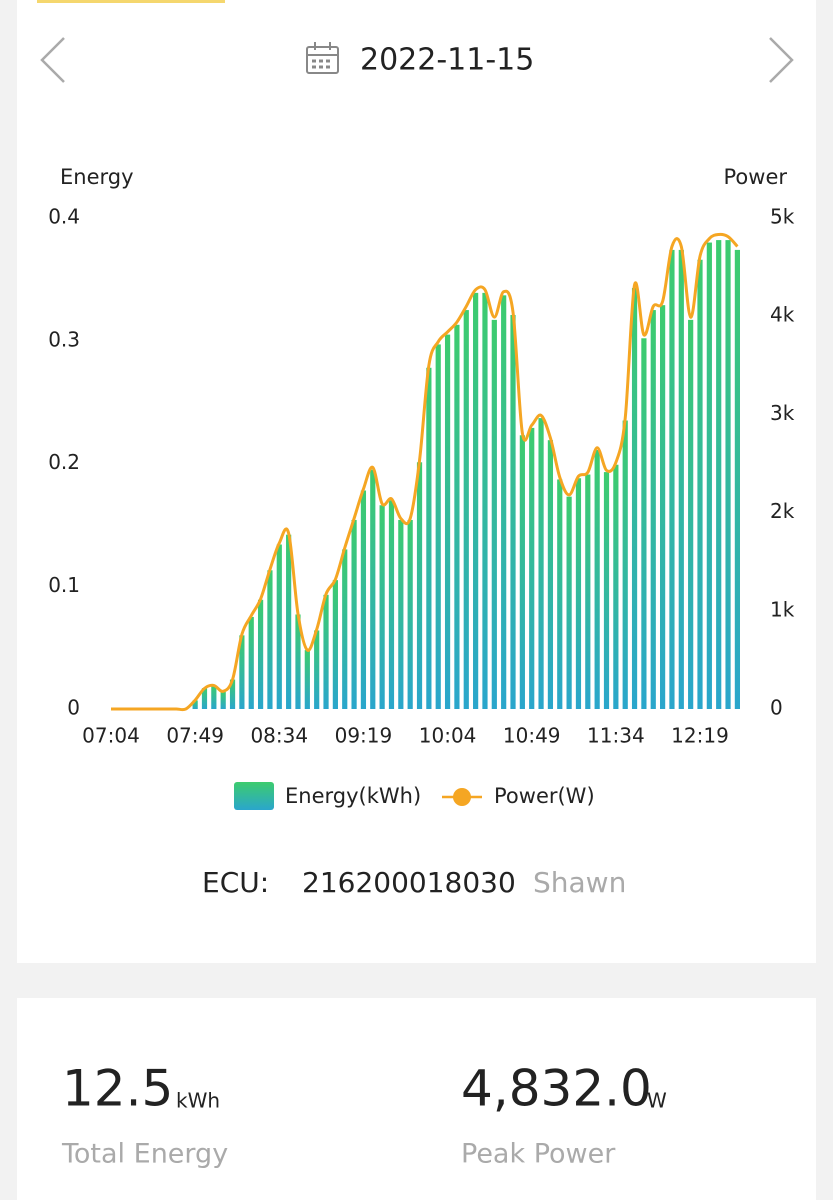  Describe the element at coordinates (131, 1) in the screenshot. I see `tab-indicator` at that location.